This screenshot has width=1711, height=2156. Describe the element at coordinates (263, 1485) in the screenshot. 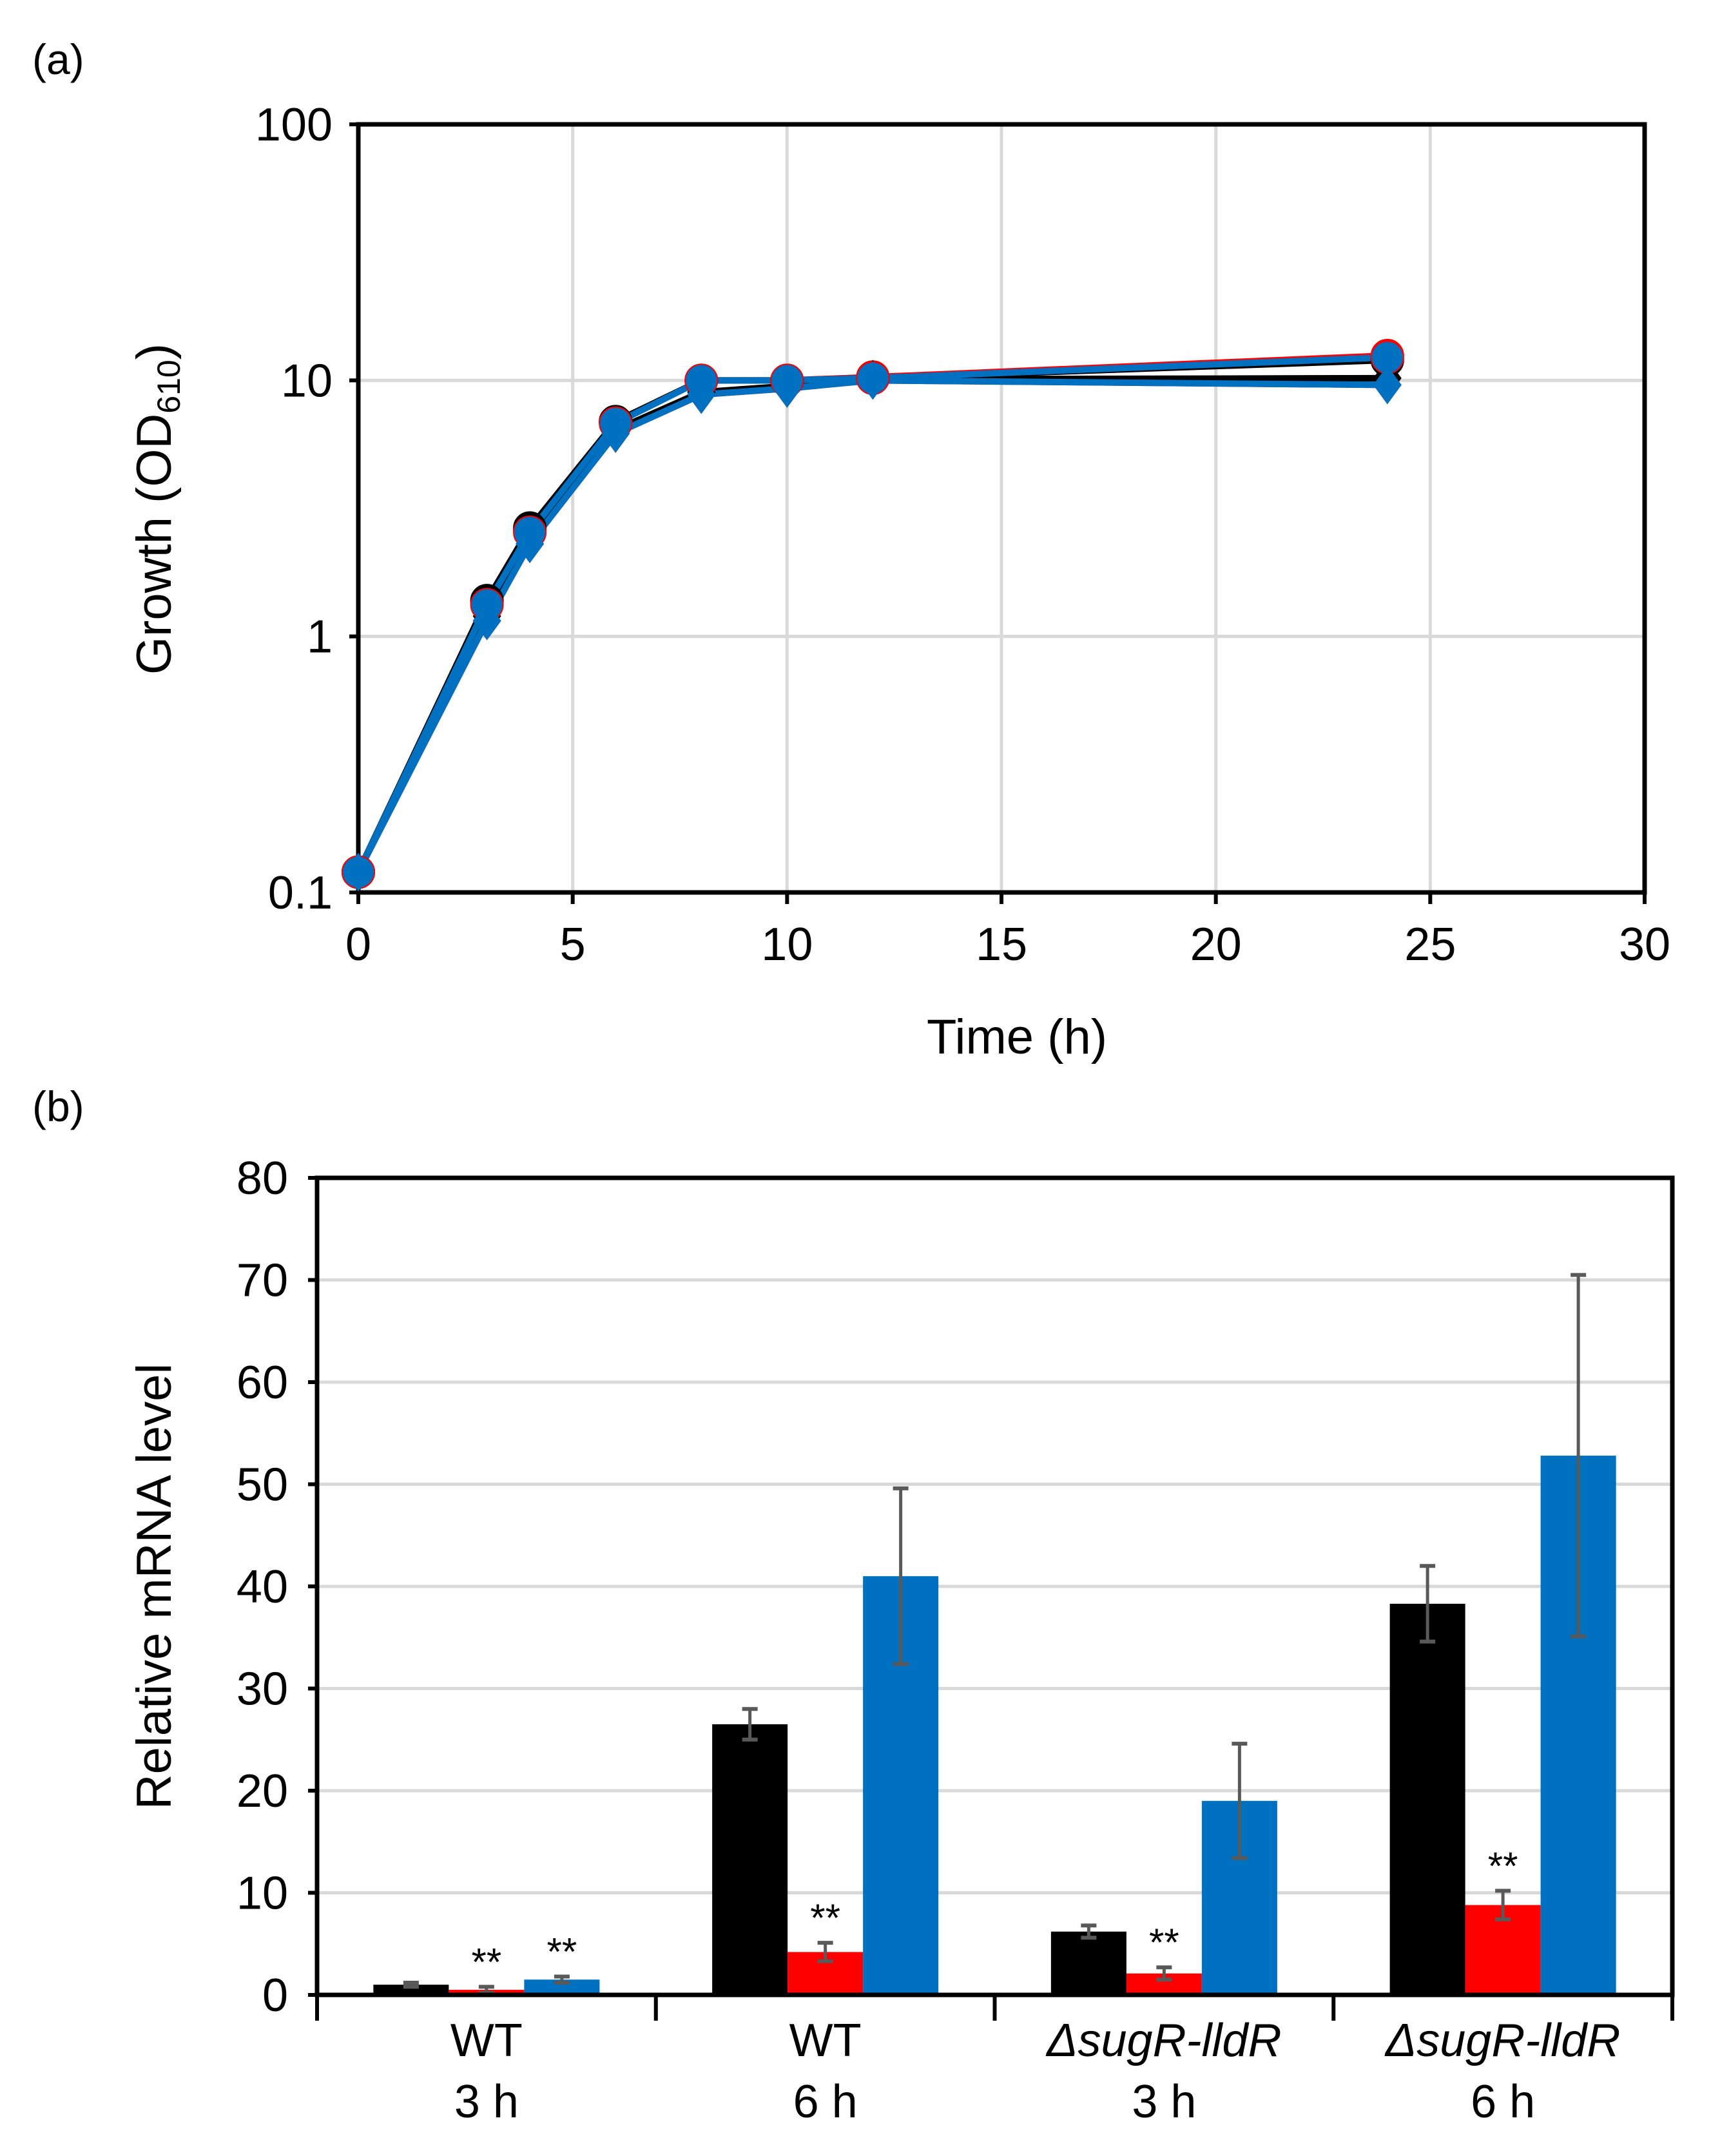

I see `y-tick-label: 50` at that location.